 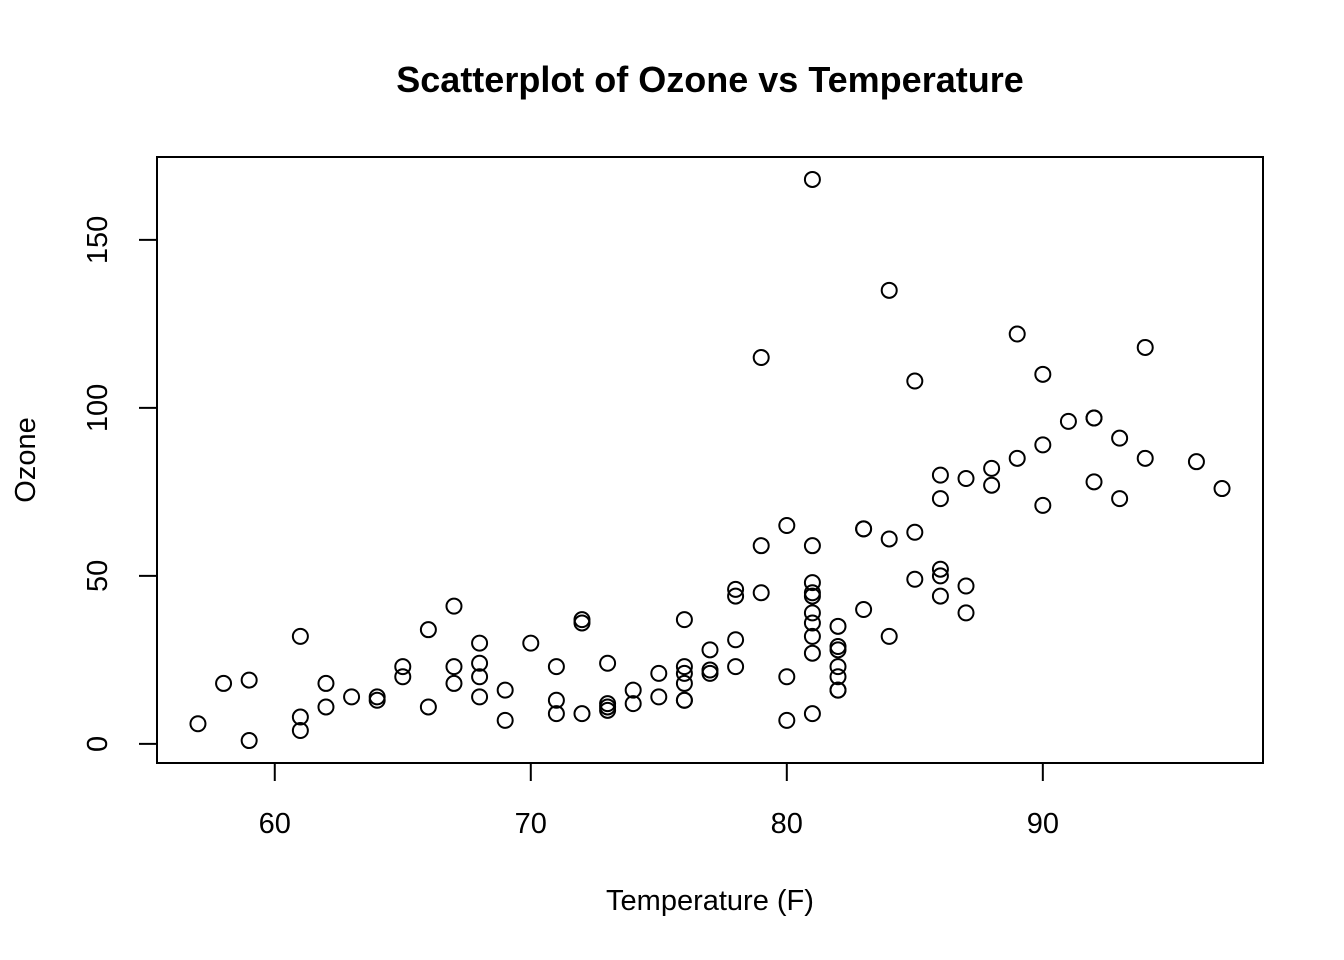 What do you see at coordinates (1043, 824) in the screenshot?
I see `x-tick-label: 90` at bounding box center [1043, 824].